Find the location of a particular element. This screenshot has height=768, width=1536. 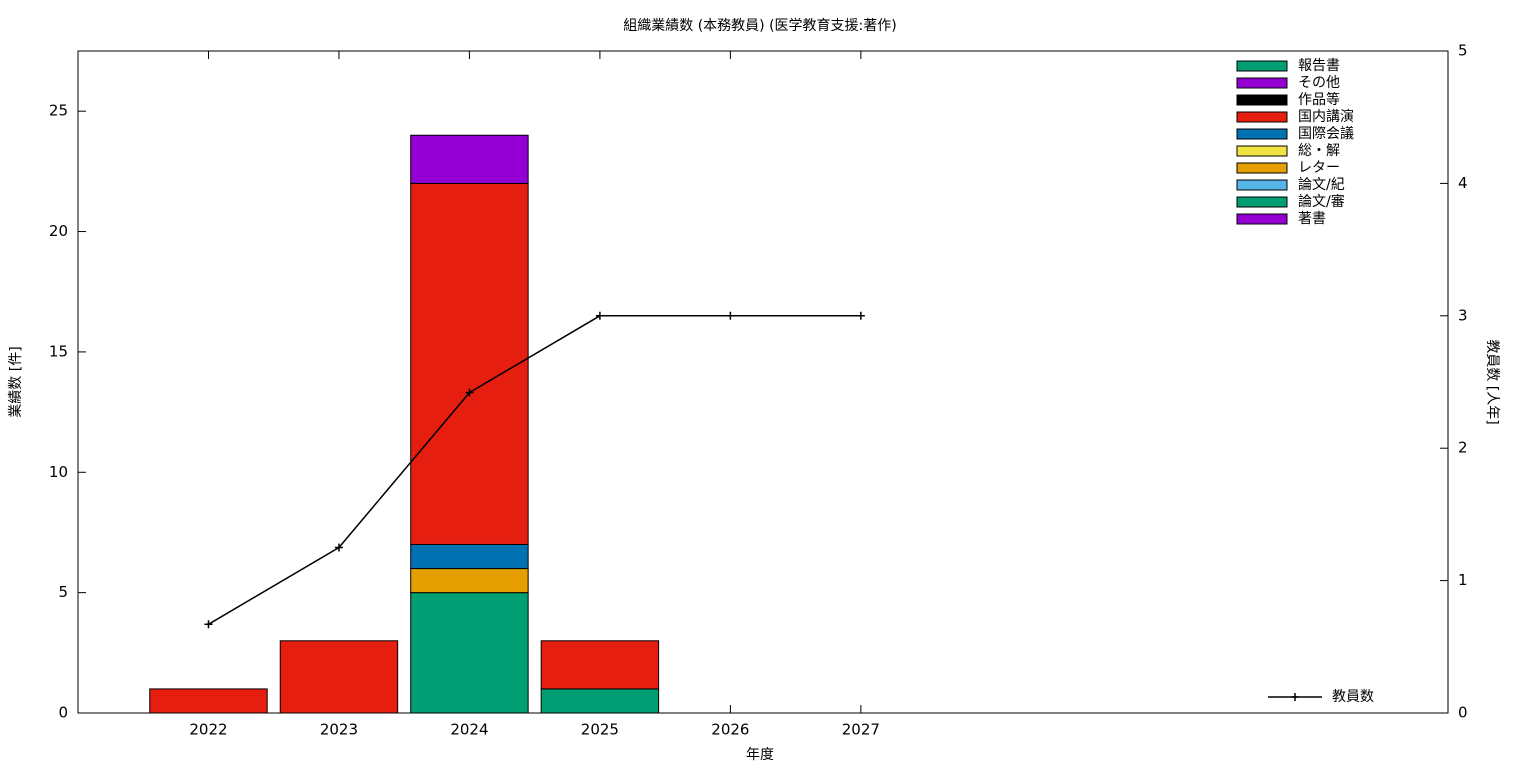

x-tick-label: 2024 is located at coordinates (469, 730).